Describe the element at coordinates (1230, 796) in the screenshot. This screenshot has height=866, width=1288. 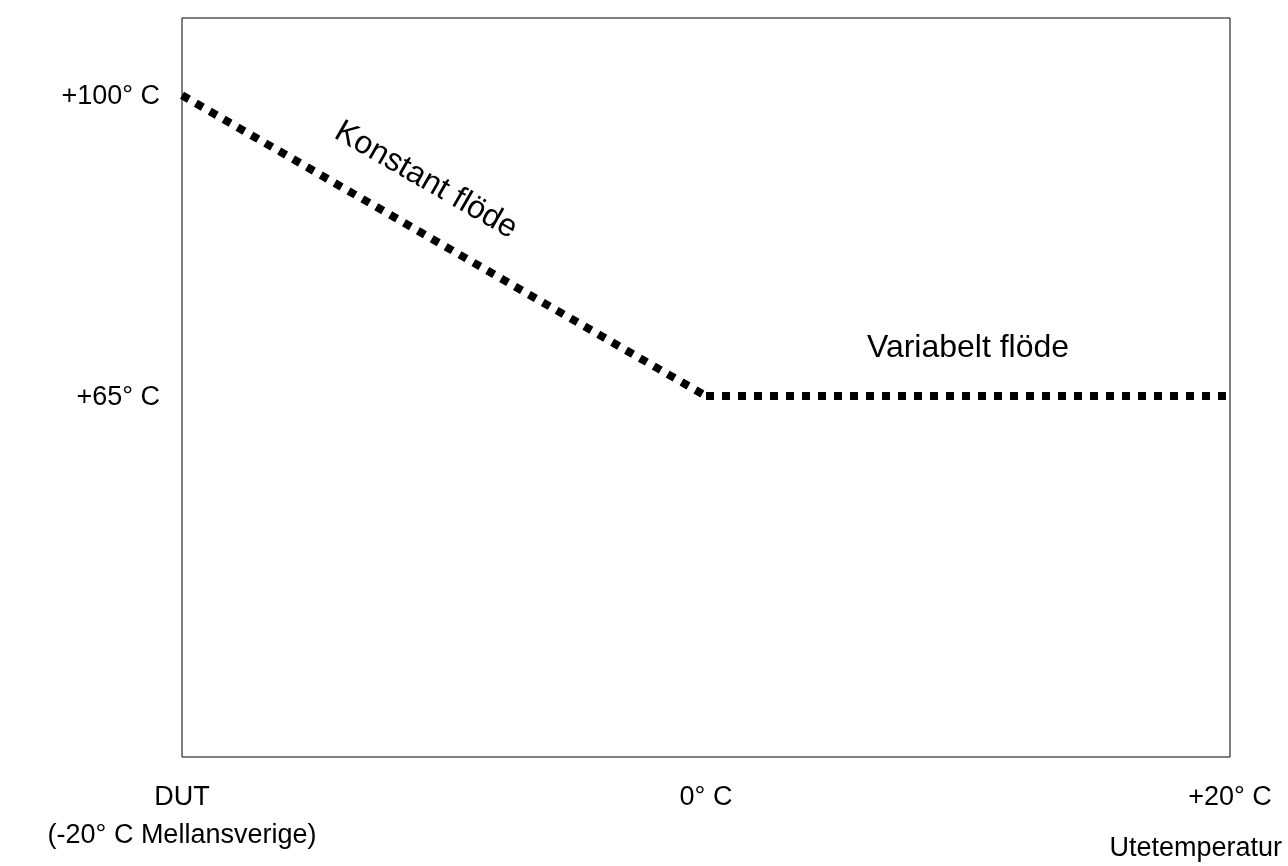
I see `x-tick-label: +20° C` at that location.